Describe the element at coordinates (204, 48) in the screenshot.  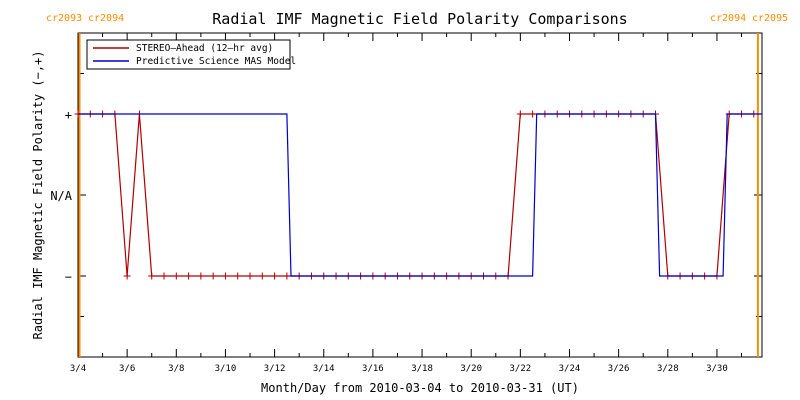
I see `legend-label-stereo: STEREO–Ahead (12–hr avg)` at that location.